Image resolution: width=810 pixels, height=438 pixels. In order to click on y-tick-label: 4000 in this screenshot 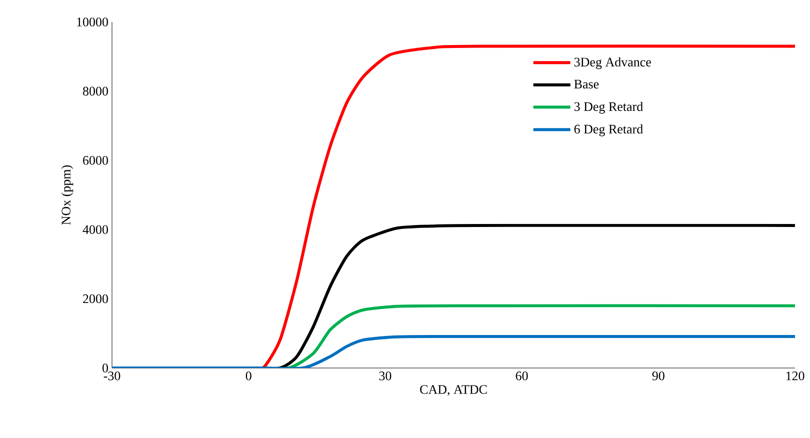, I will do `click(95, 229)`.